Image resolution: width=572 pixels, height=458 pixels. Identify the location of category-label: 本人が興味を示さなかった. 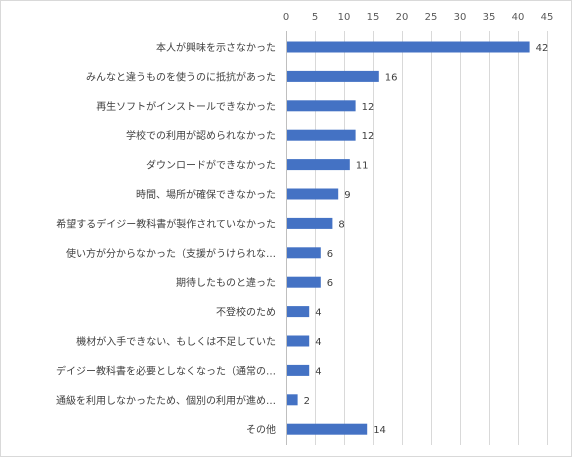
(216, 47).